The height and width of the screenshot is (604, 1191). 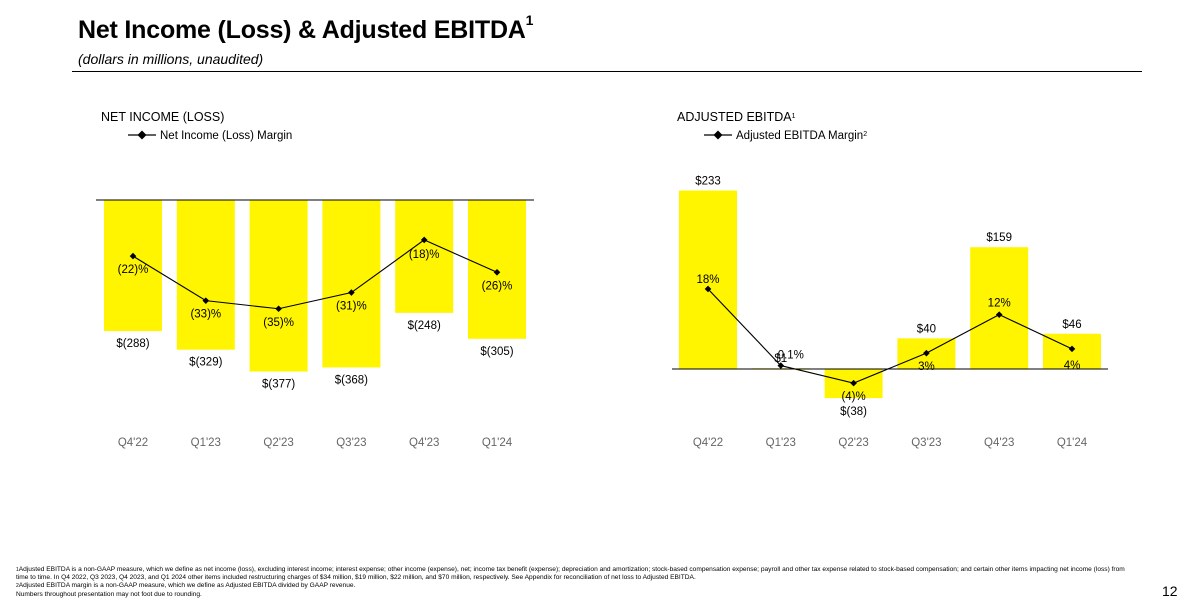 What do you see at coordinates (926, 367) in the screenshot?
I see `margin-value-label: 3%` at bounding box center [926, 367].